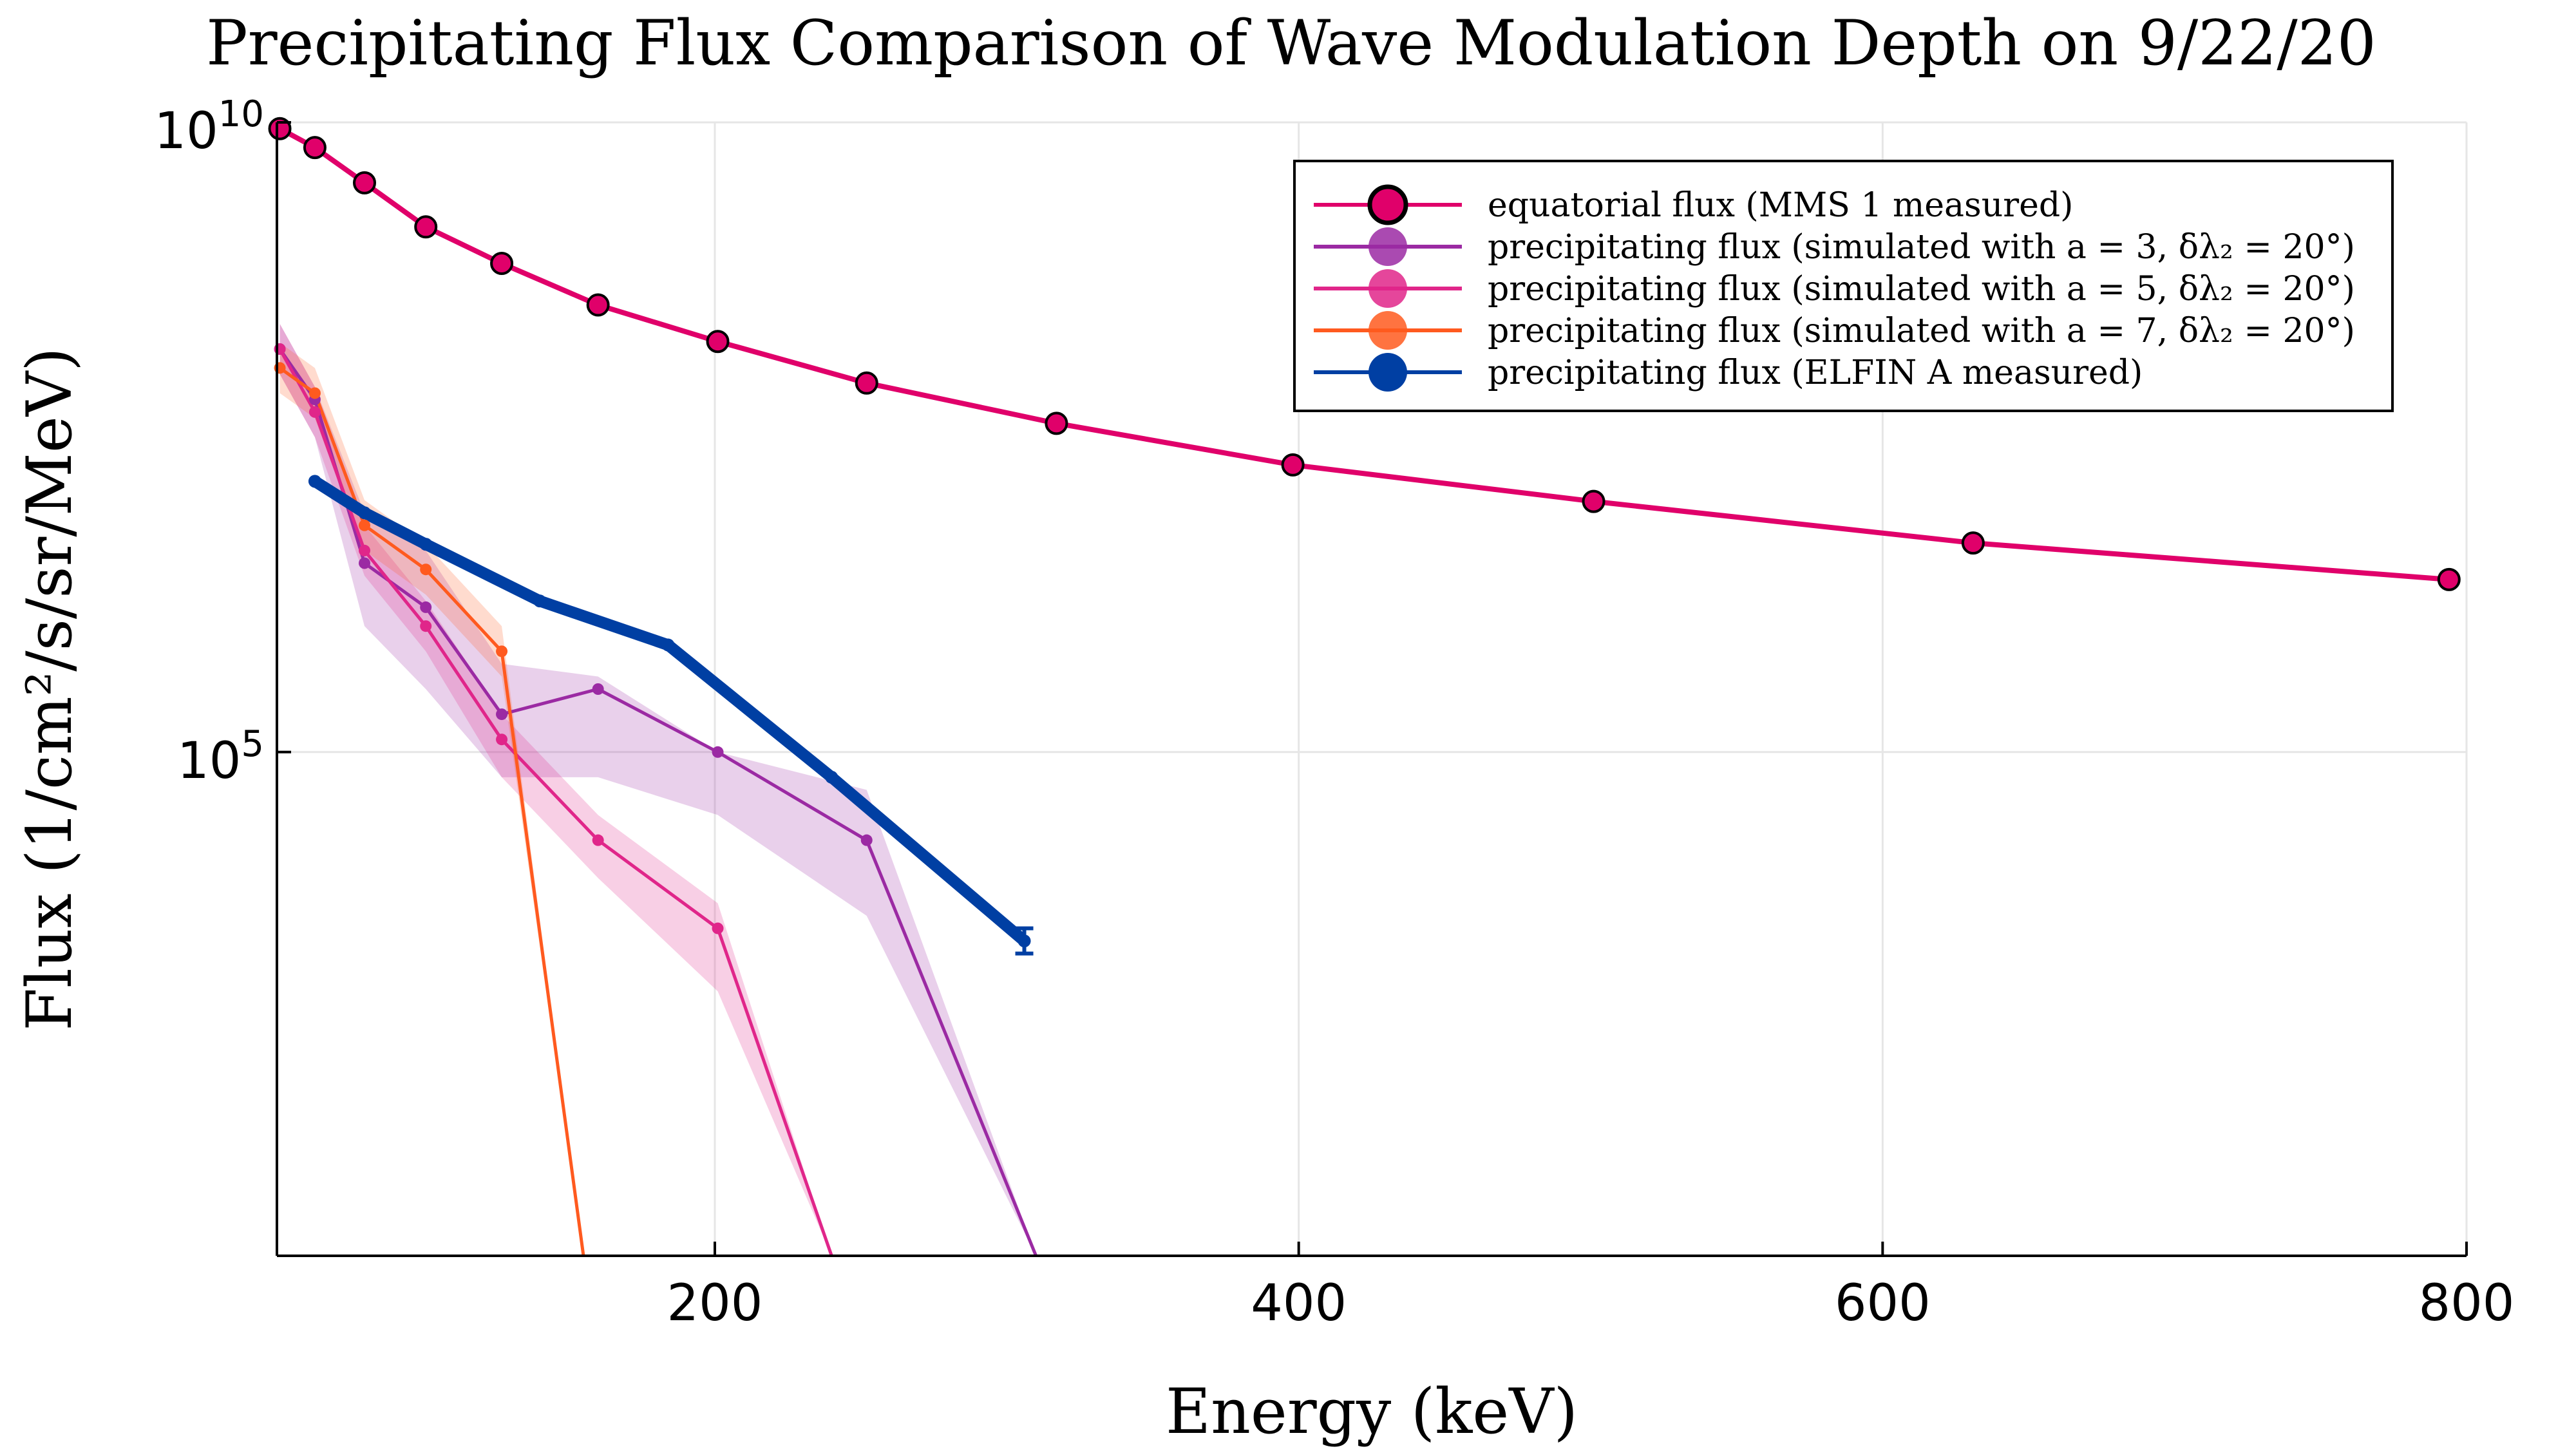  Describe the element at coordinates (221, 756) in the screenshot. I see `y-tick-label: 105` at that location.